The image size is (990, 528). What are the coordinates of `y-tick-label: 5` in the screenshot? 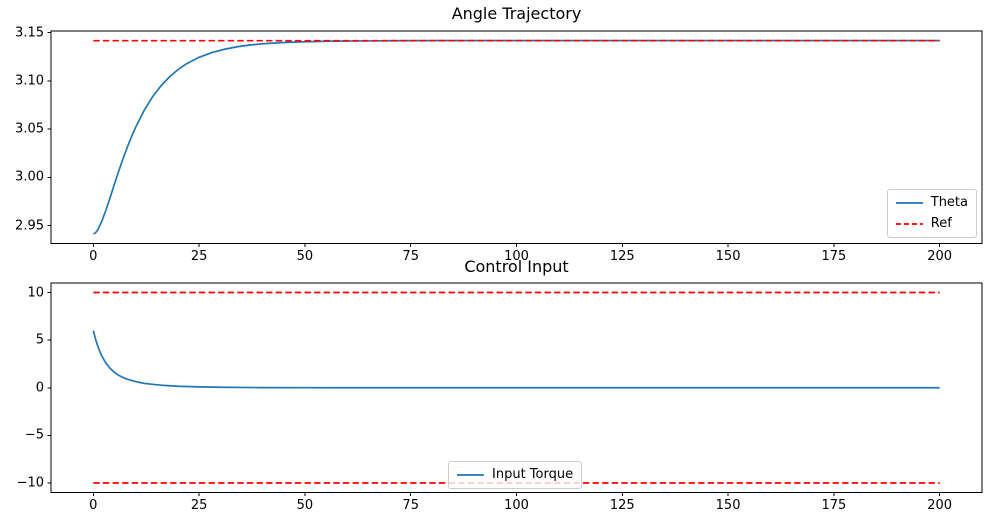 It's located at (39, 340).